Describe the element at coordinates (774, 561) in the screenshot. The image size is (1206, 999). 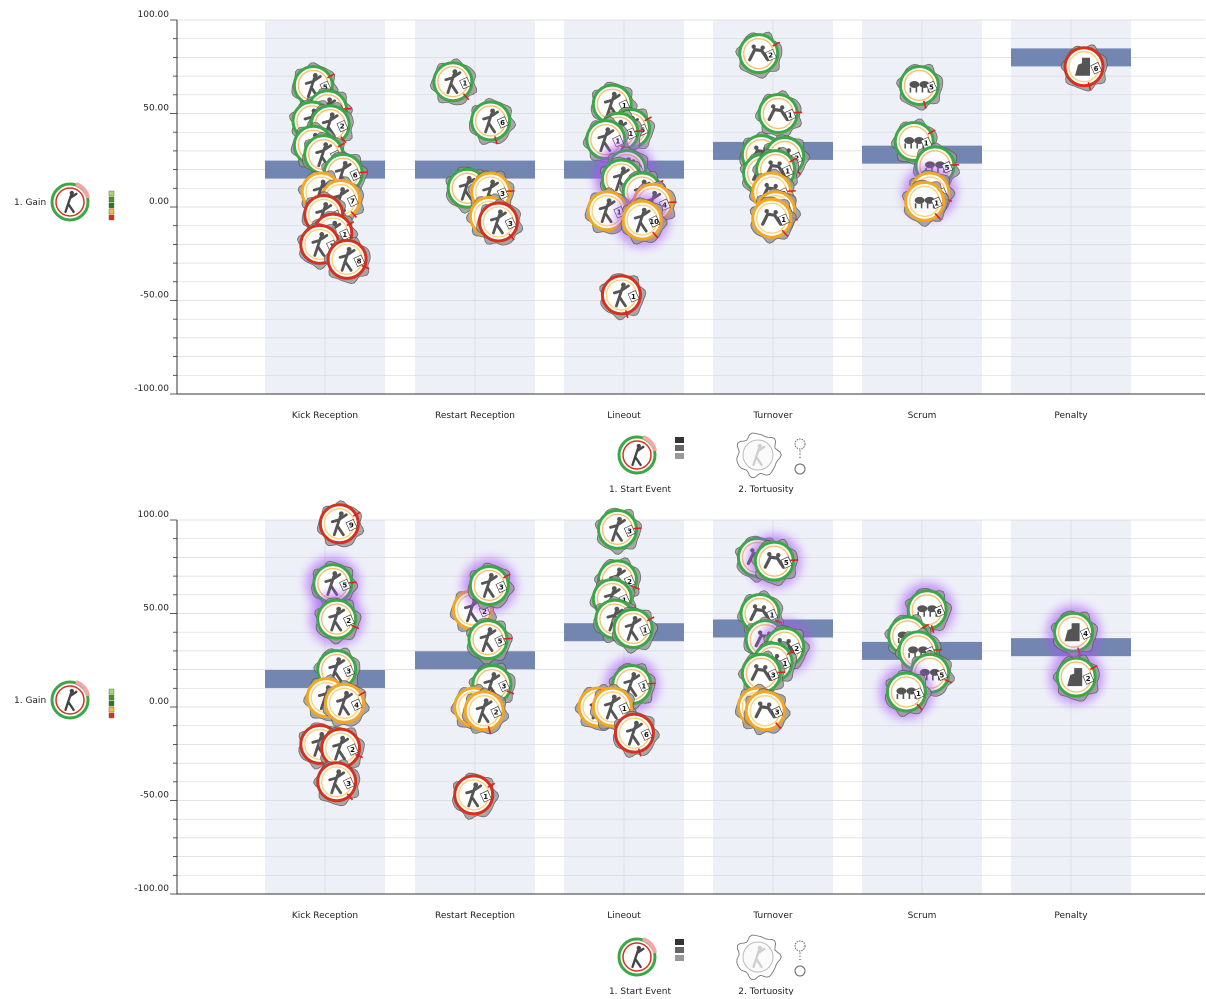
I see `data-point: 5` at that location.